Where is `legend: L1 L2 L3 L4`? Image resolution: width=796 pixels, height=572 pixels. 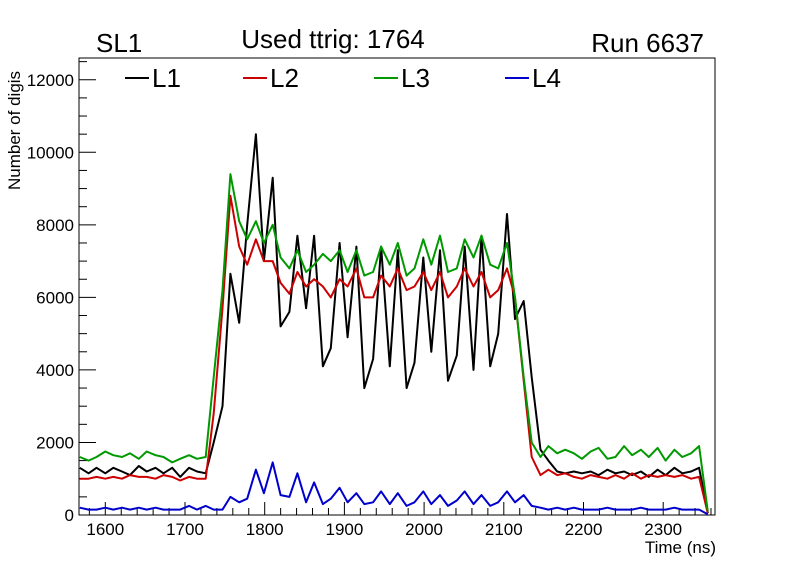
legend: L1 L2 L3 L4 is located at coordinates (343, 78).